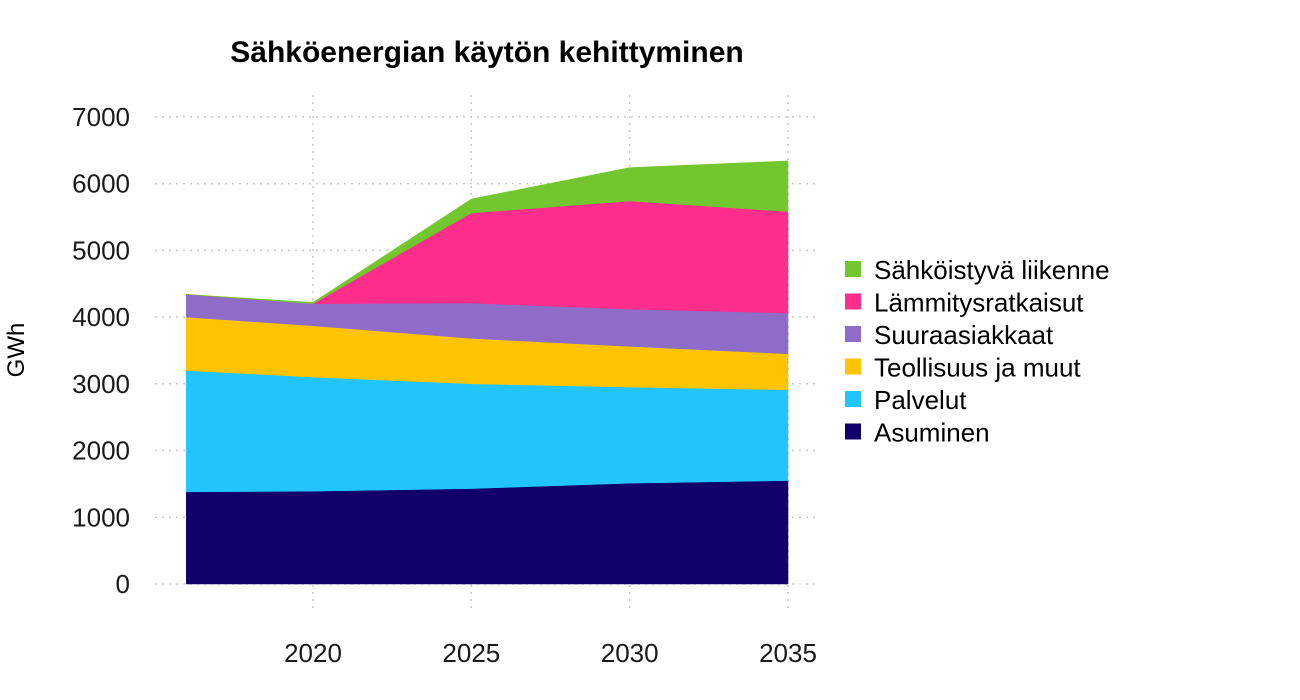  Describe the element at coordinates (101, 117) in the screenshot. I see `y-tick-label: 7000` at that location.